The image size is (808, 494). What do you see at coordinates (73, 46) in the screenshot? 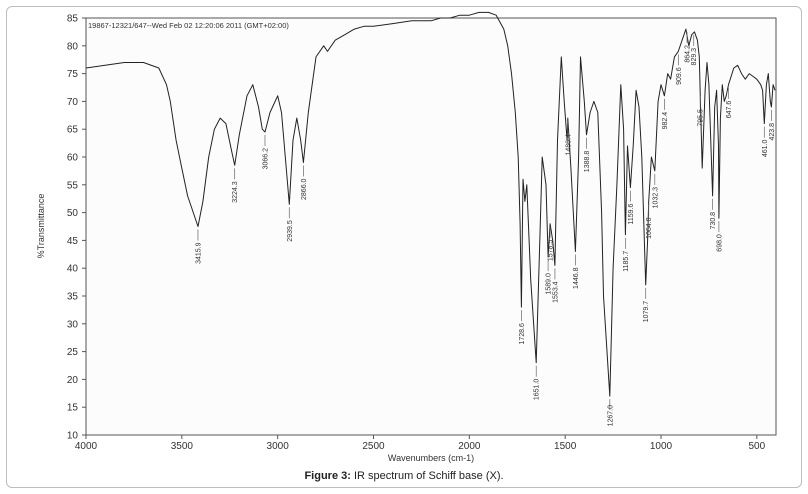
I see `y-tick-label: 80` at bounding box center [73, 46].